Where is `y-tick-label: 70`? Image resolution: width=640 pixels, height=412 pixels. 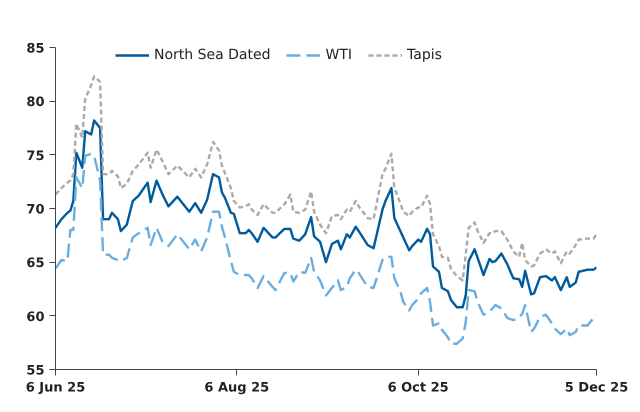
y-tick-label: 70 is located at coordinates (35, 210).